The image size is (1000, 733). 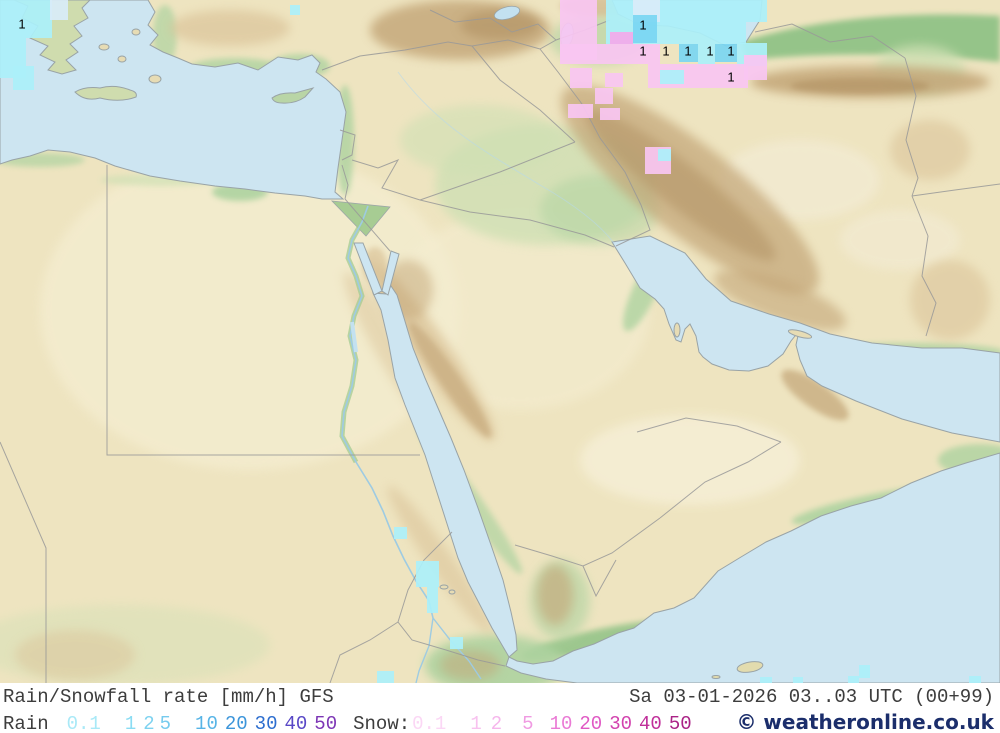 I want to click on forecast-timestamp: Sa 03-01-2026 03..03 UTC (00+99), so click(x=811, y=697).